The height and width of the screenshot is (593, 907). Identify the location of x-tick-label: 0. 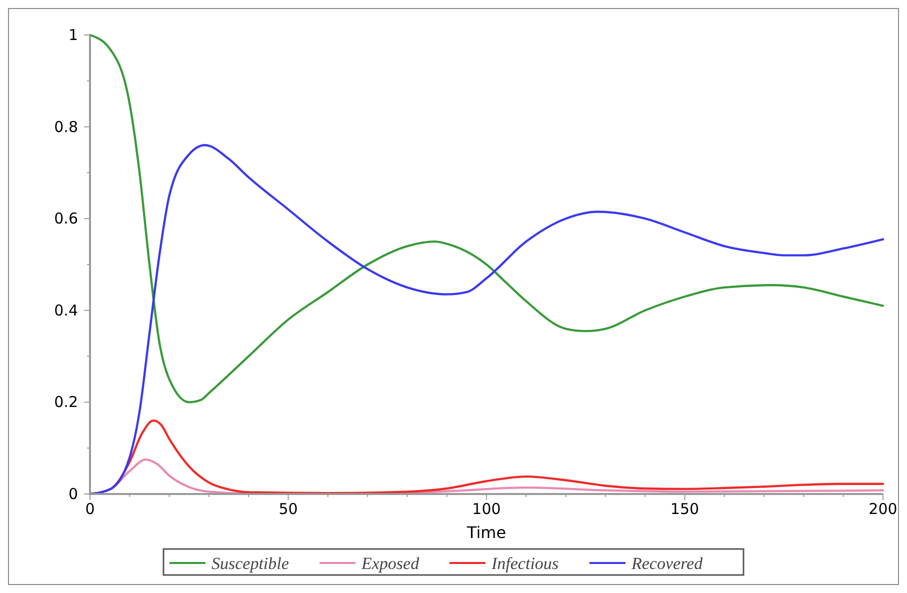
(90, 509).